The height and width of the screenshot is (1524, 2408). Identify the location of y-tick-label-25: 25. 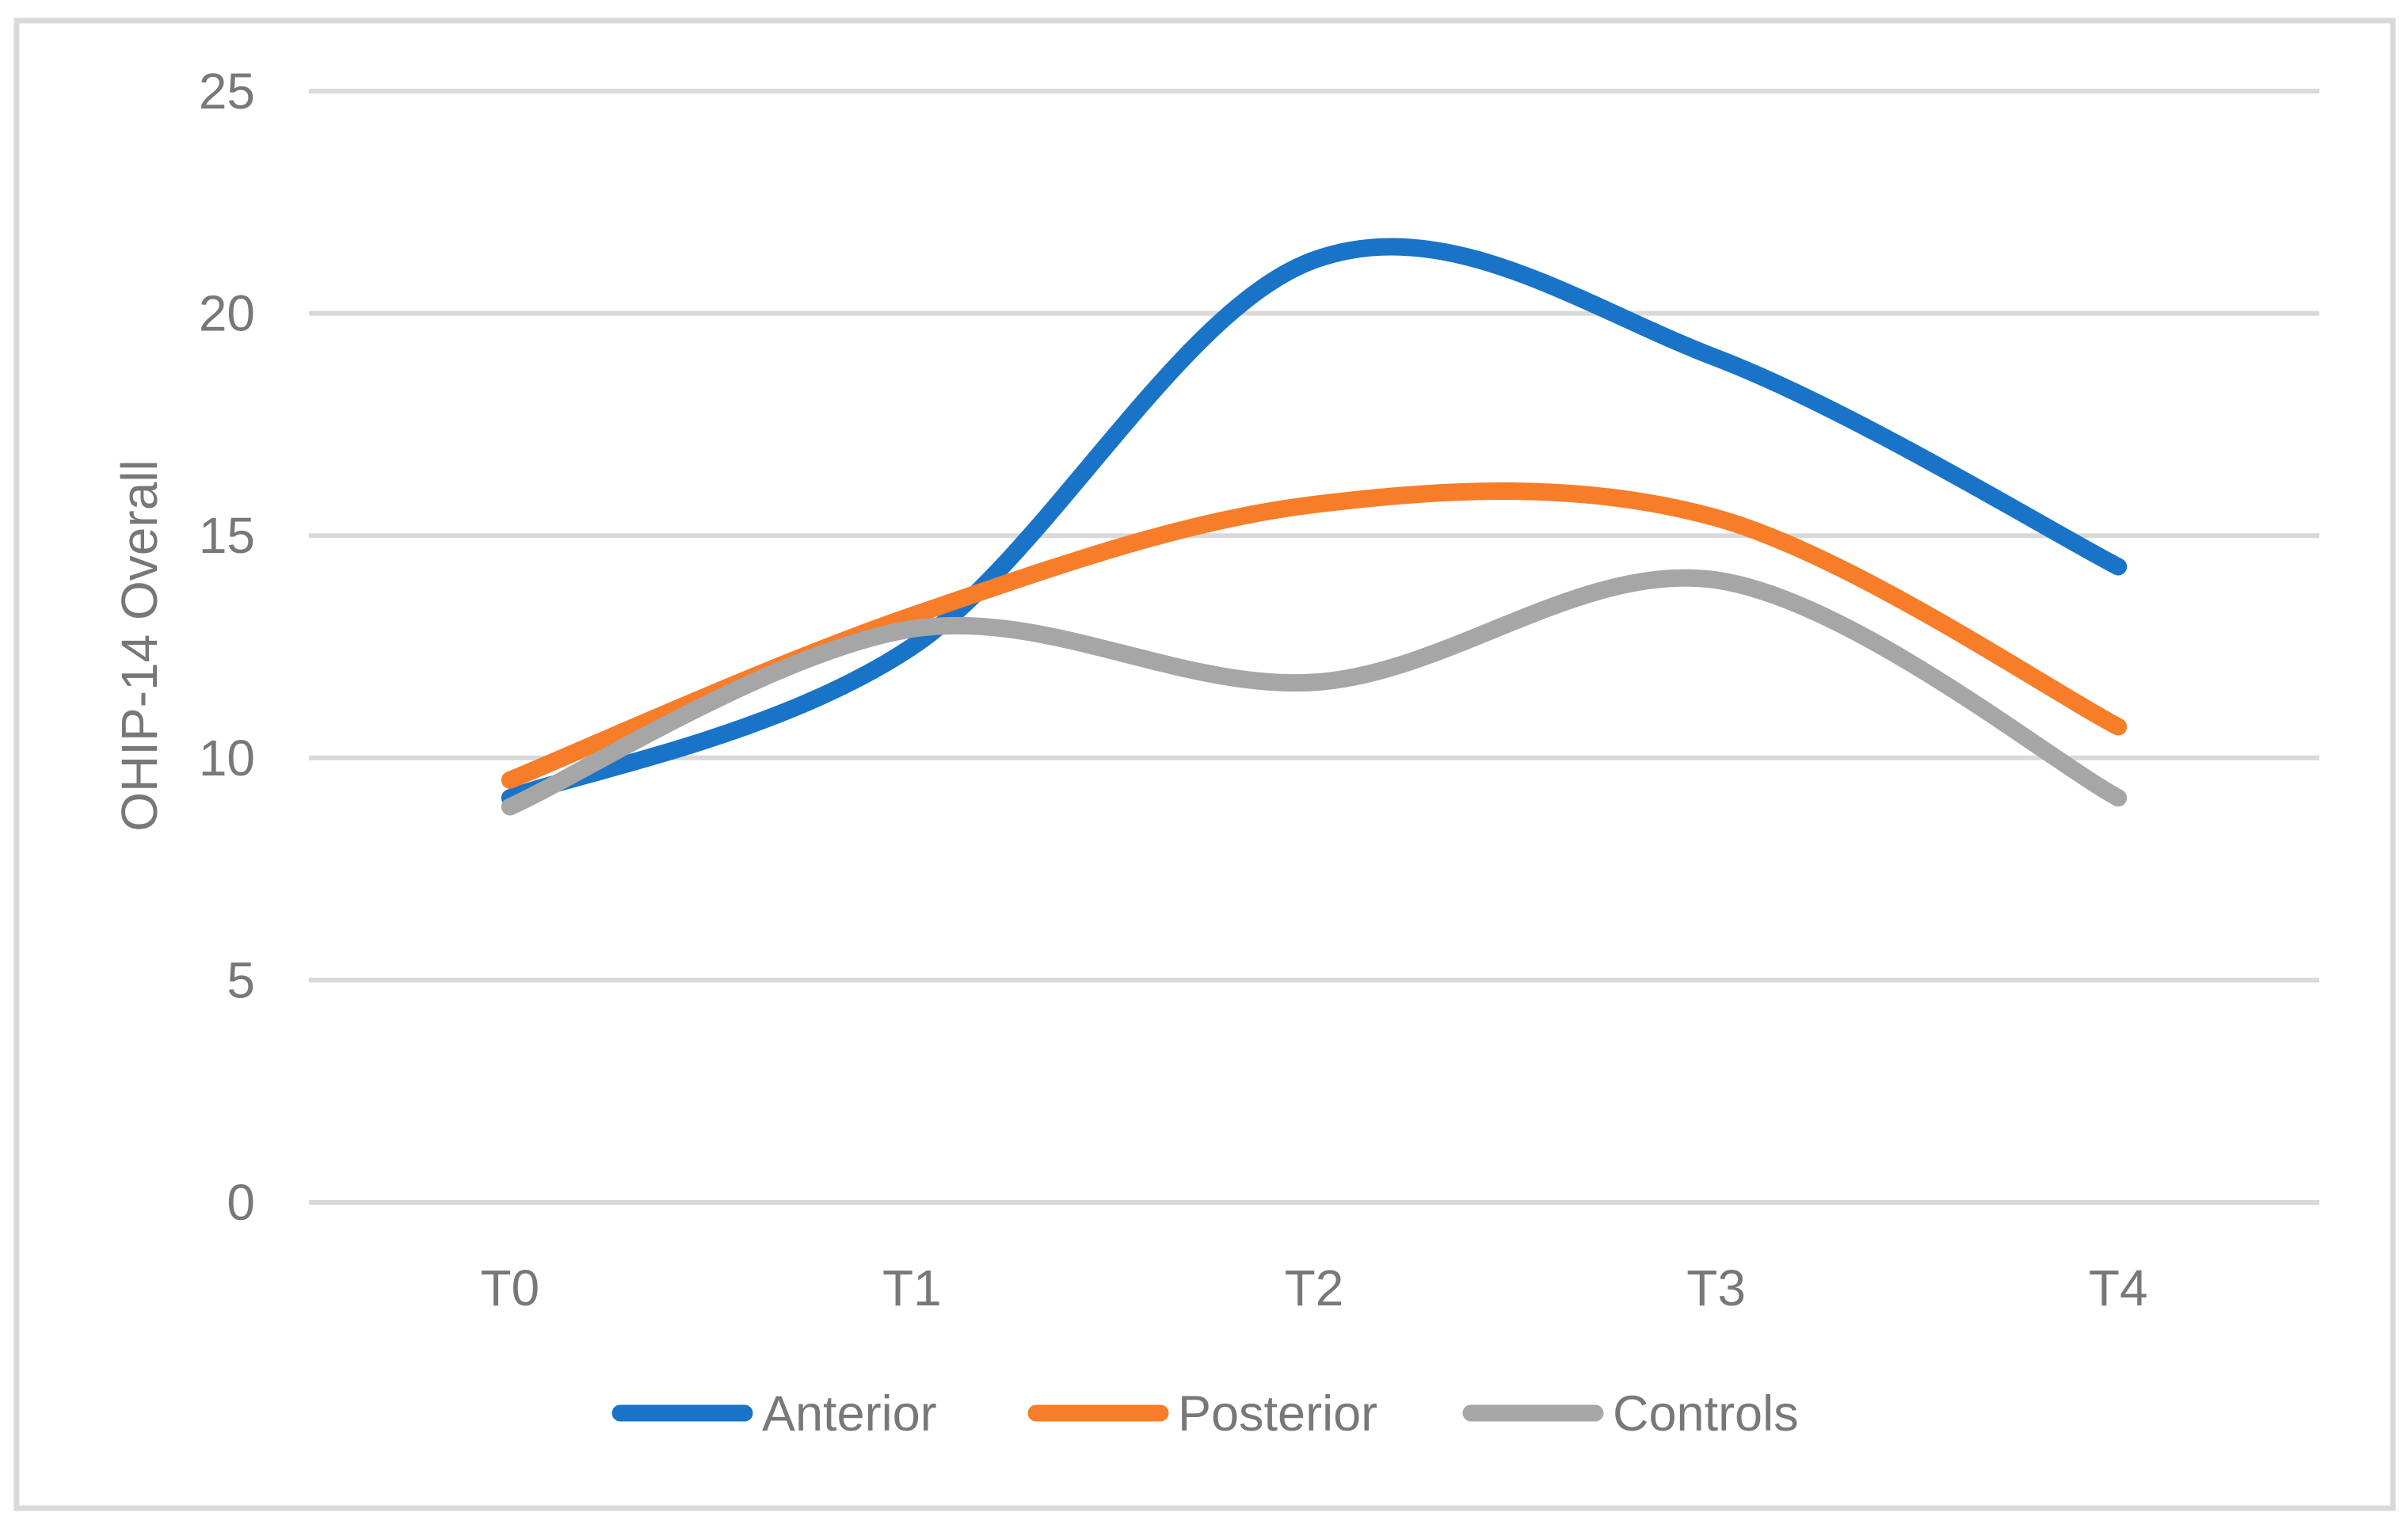
(227, 91).